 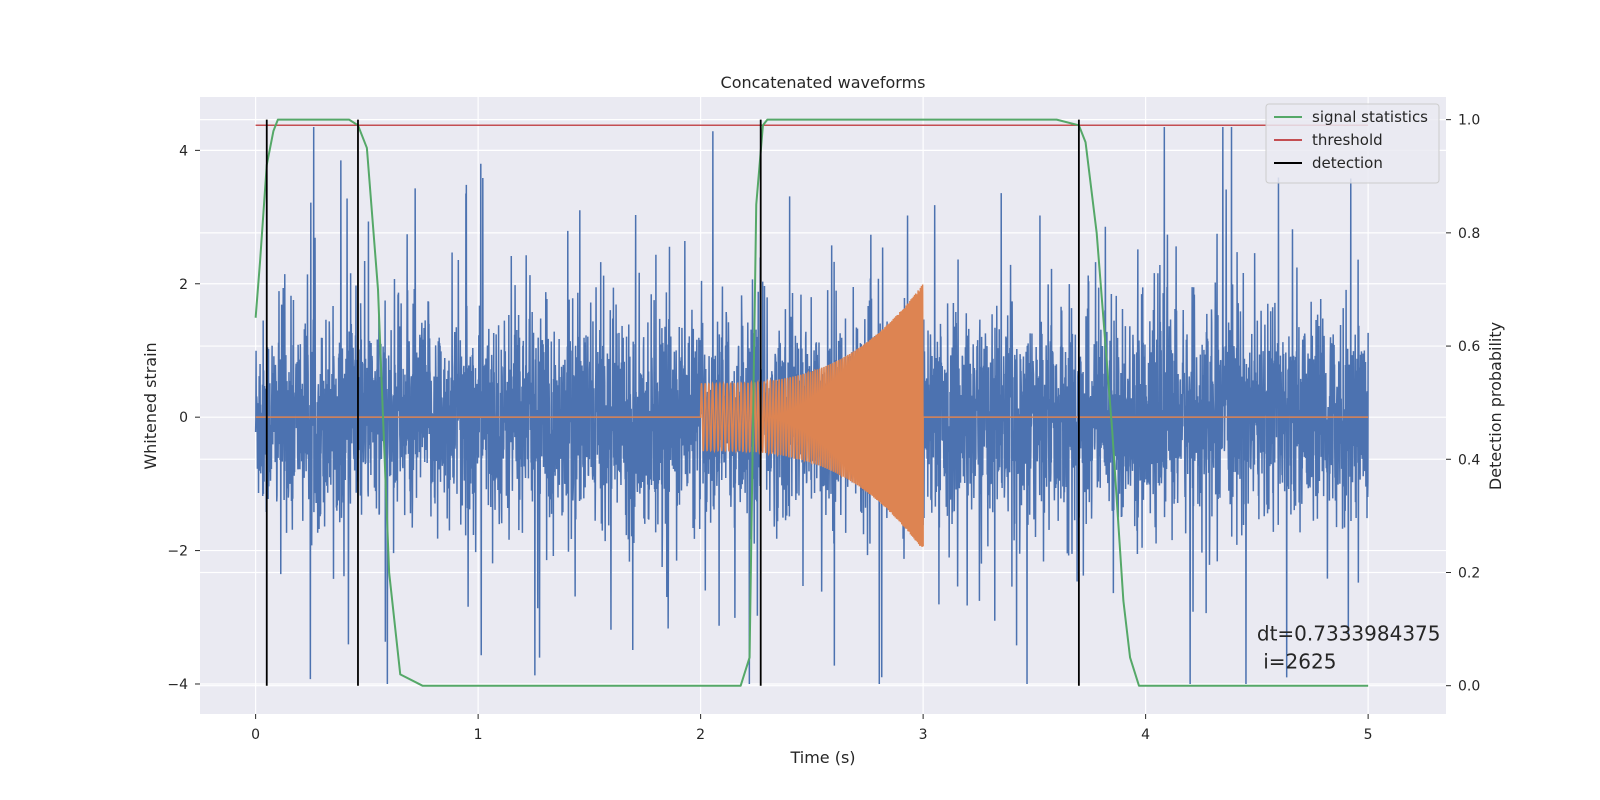 What do you see at coordinates (1349, 634) in the screenshot?
I see `annotation-dt: dt=0.7333984375` at bounding box center [1349, 634].